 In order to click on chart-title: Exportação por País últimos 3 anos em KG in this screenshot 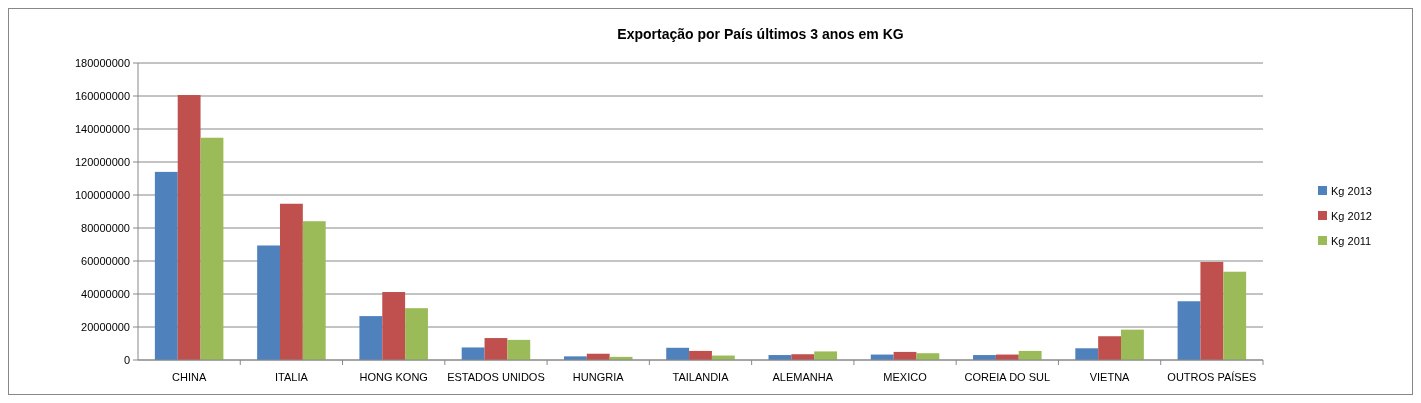, I will do `click(760, 34)`.